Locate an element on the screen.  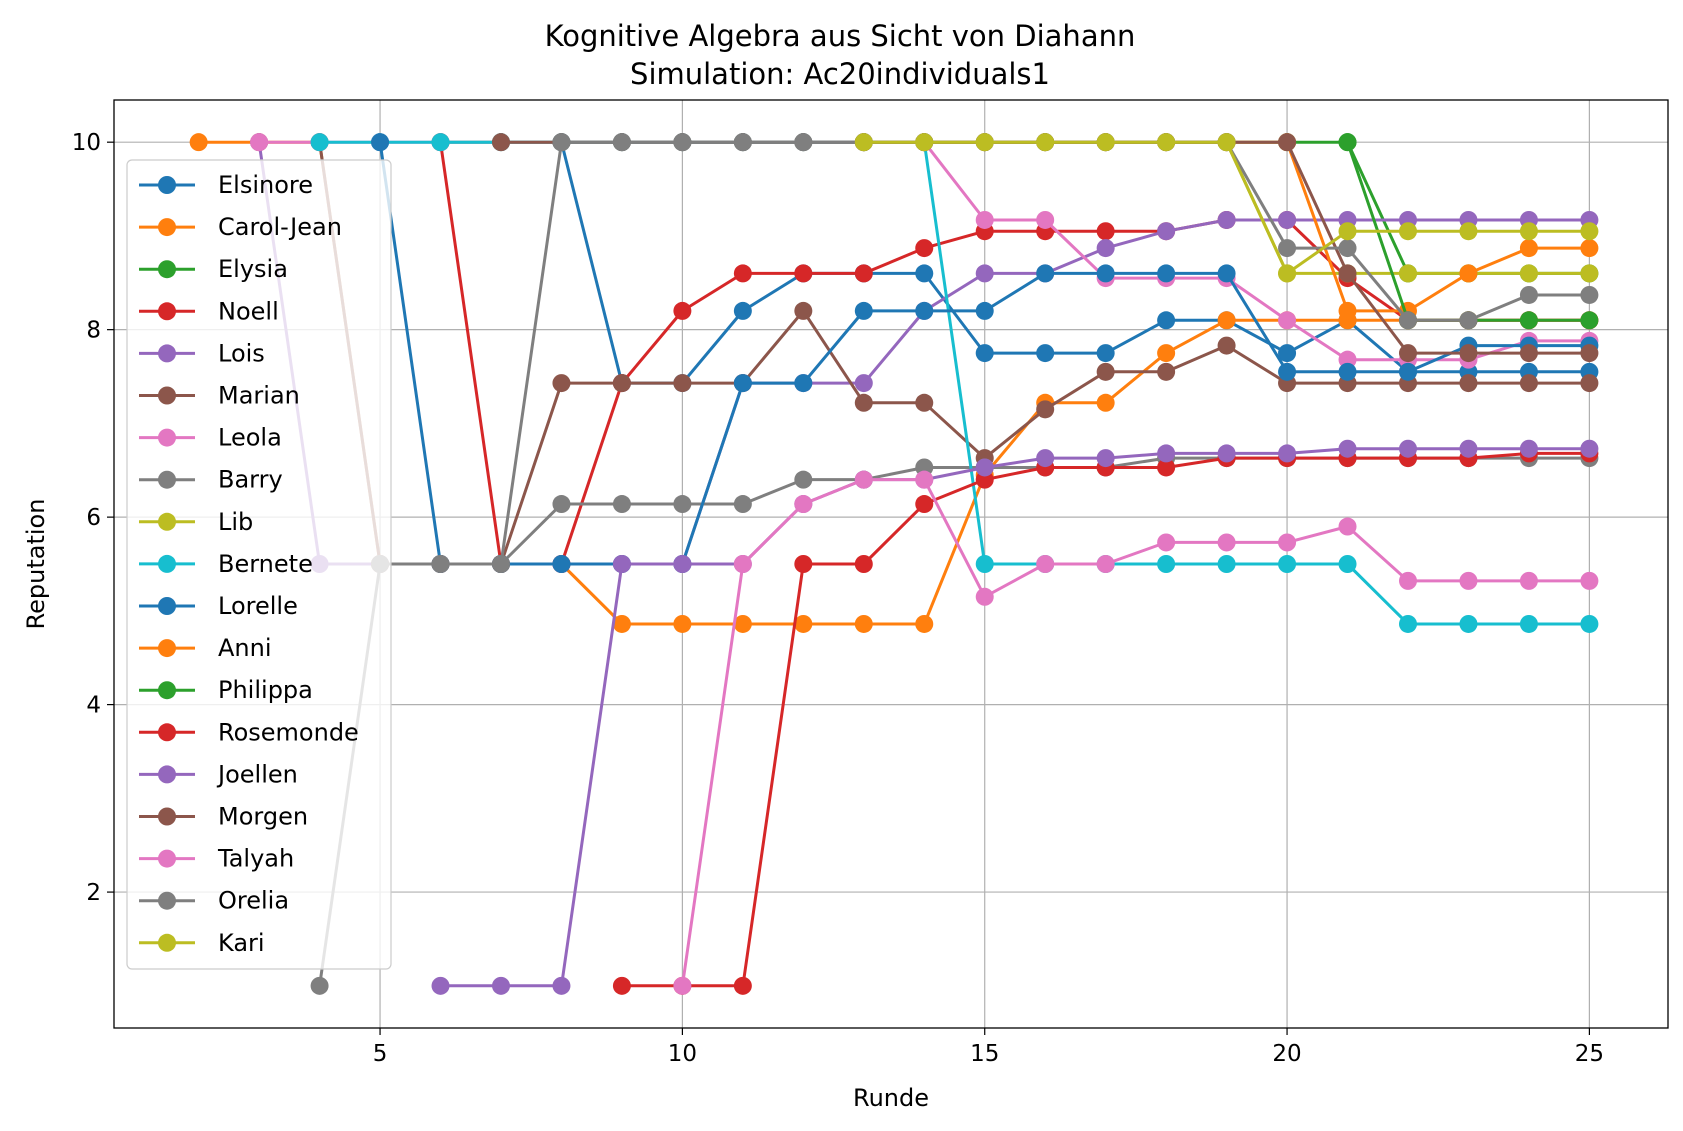
legend-item: Rosemonde is located at coordinates (249, 732).